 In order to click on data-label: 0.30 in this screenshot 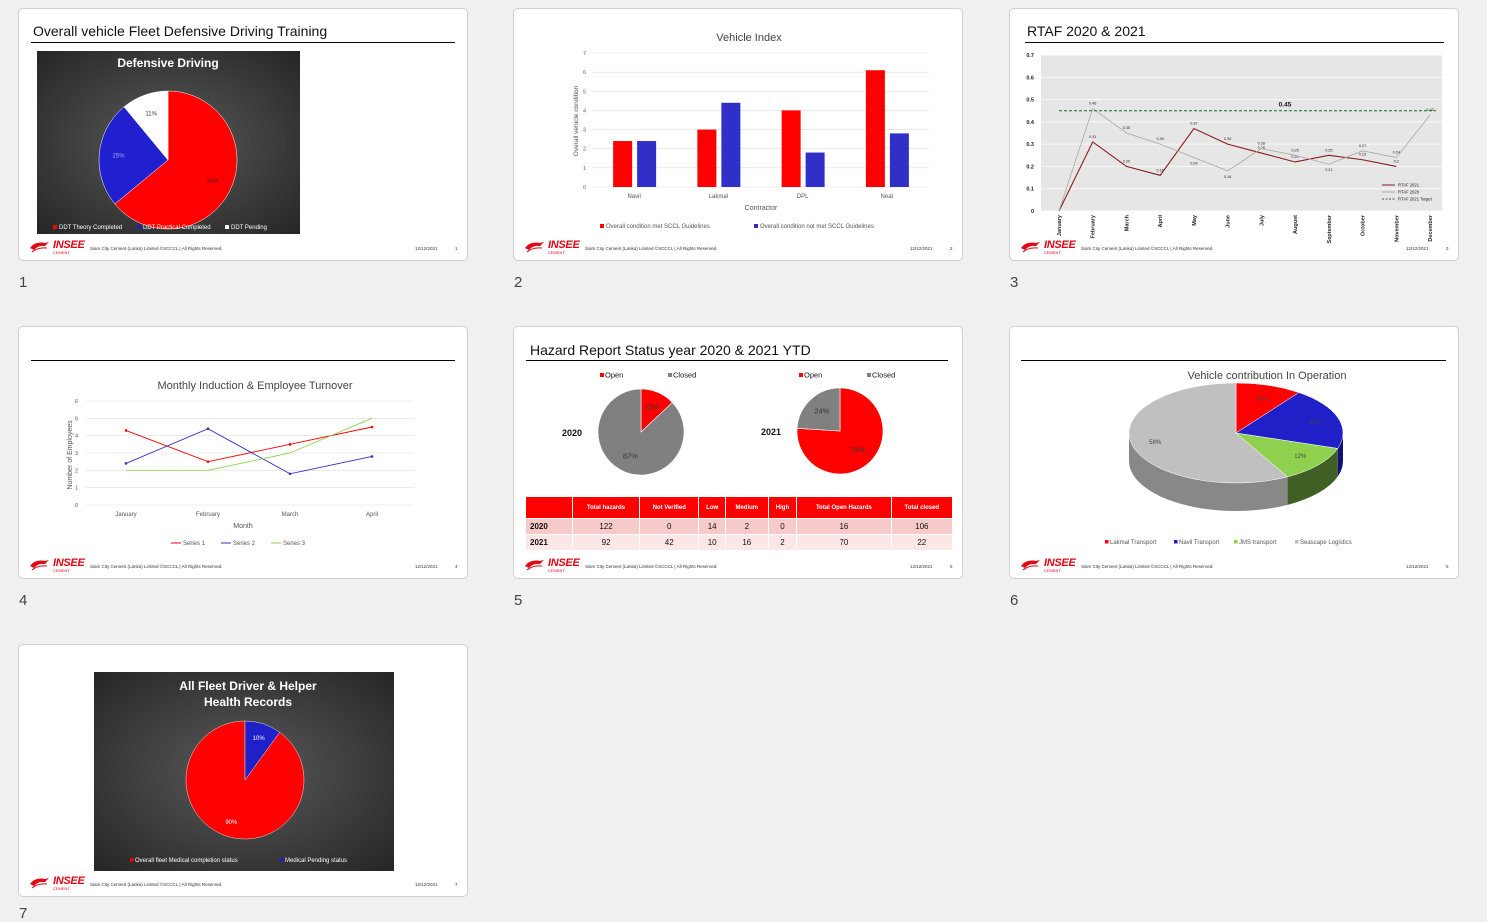, I will do `click(1227, 139)`.